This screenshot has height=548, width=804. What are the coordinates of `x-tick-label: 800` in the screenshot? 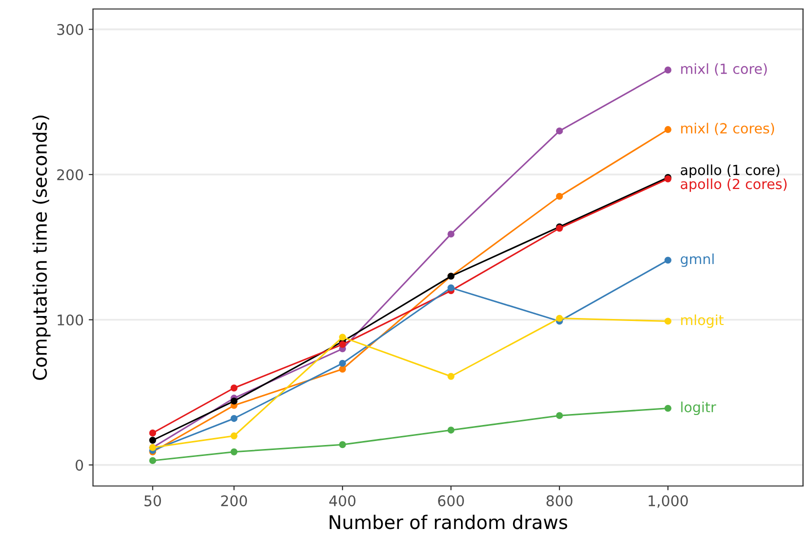 It's located at (559, 500).